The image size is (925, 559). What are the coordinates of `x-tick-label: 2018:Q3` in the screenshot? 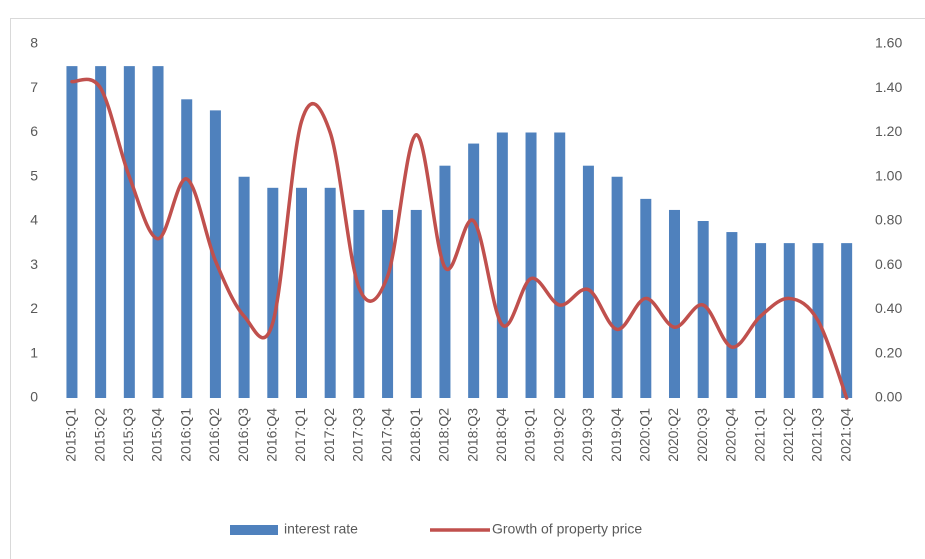 It's located at (472, 435).